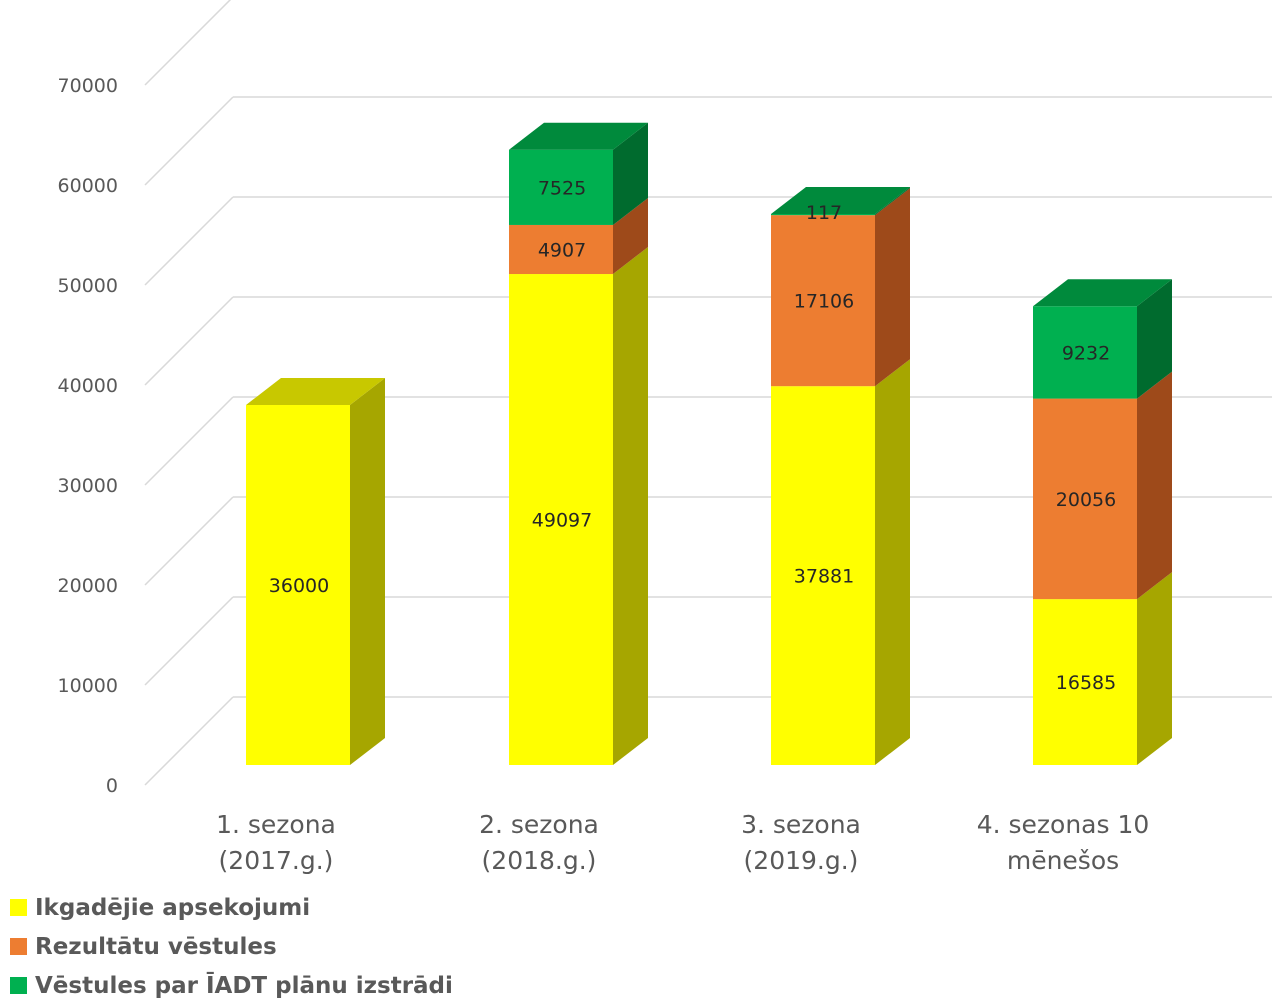 This screenshot has height=1006, width=1272. I want to click on y-tick-label: 50000, so click(88, 286).